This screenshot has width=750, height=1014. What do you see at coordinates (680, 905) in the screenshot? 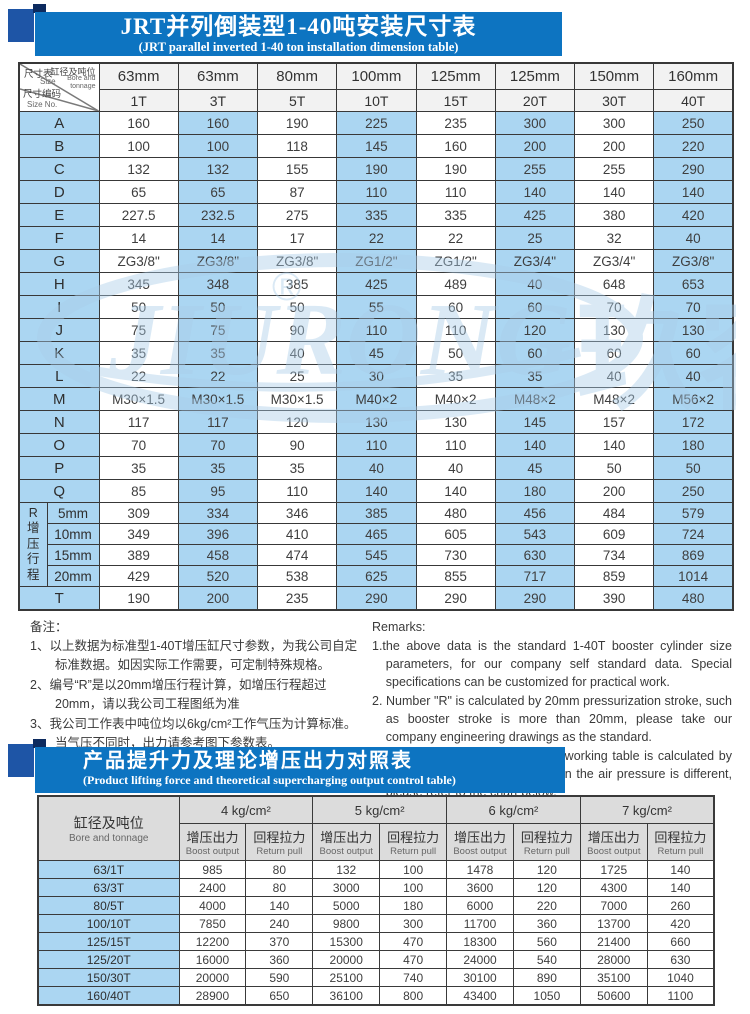
I see `output-cell: 260` at bounding box center [680, 905].